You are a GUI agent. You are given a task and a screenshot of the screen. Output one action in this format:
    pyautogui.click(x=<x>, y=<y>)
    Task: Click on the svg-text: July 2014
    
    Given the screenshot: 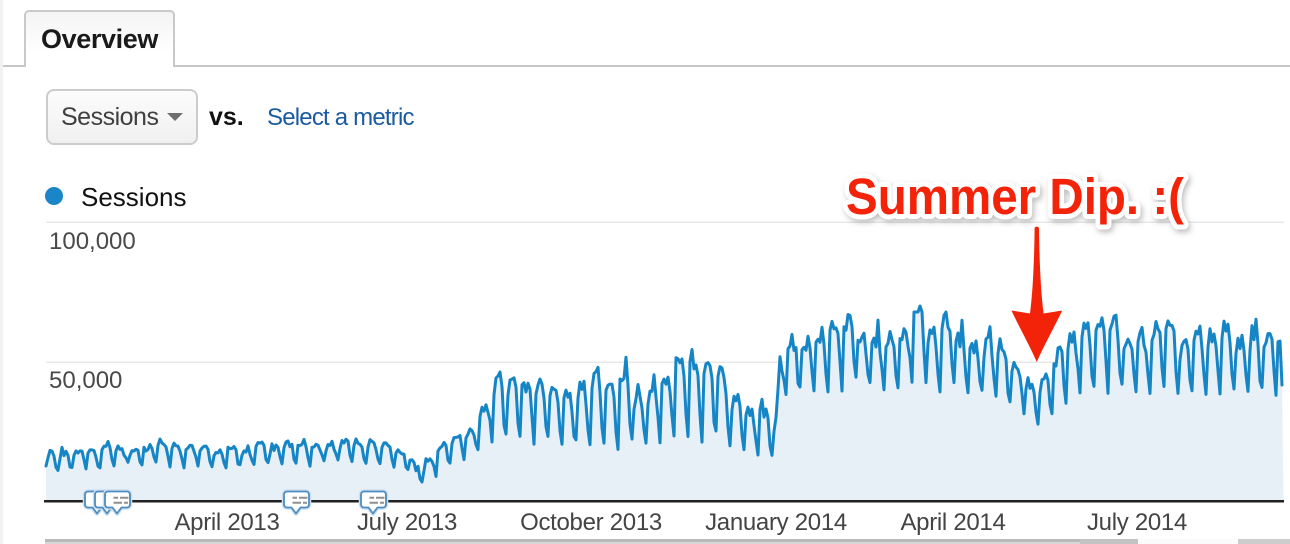 What is the action you would take?
    pyautogui.click(x=1137, y=522)
    